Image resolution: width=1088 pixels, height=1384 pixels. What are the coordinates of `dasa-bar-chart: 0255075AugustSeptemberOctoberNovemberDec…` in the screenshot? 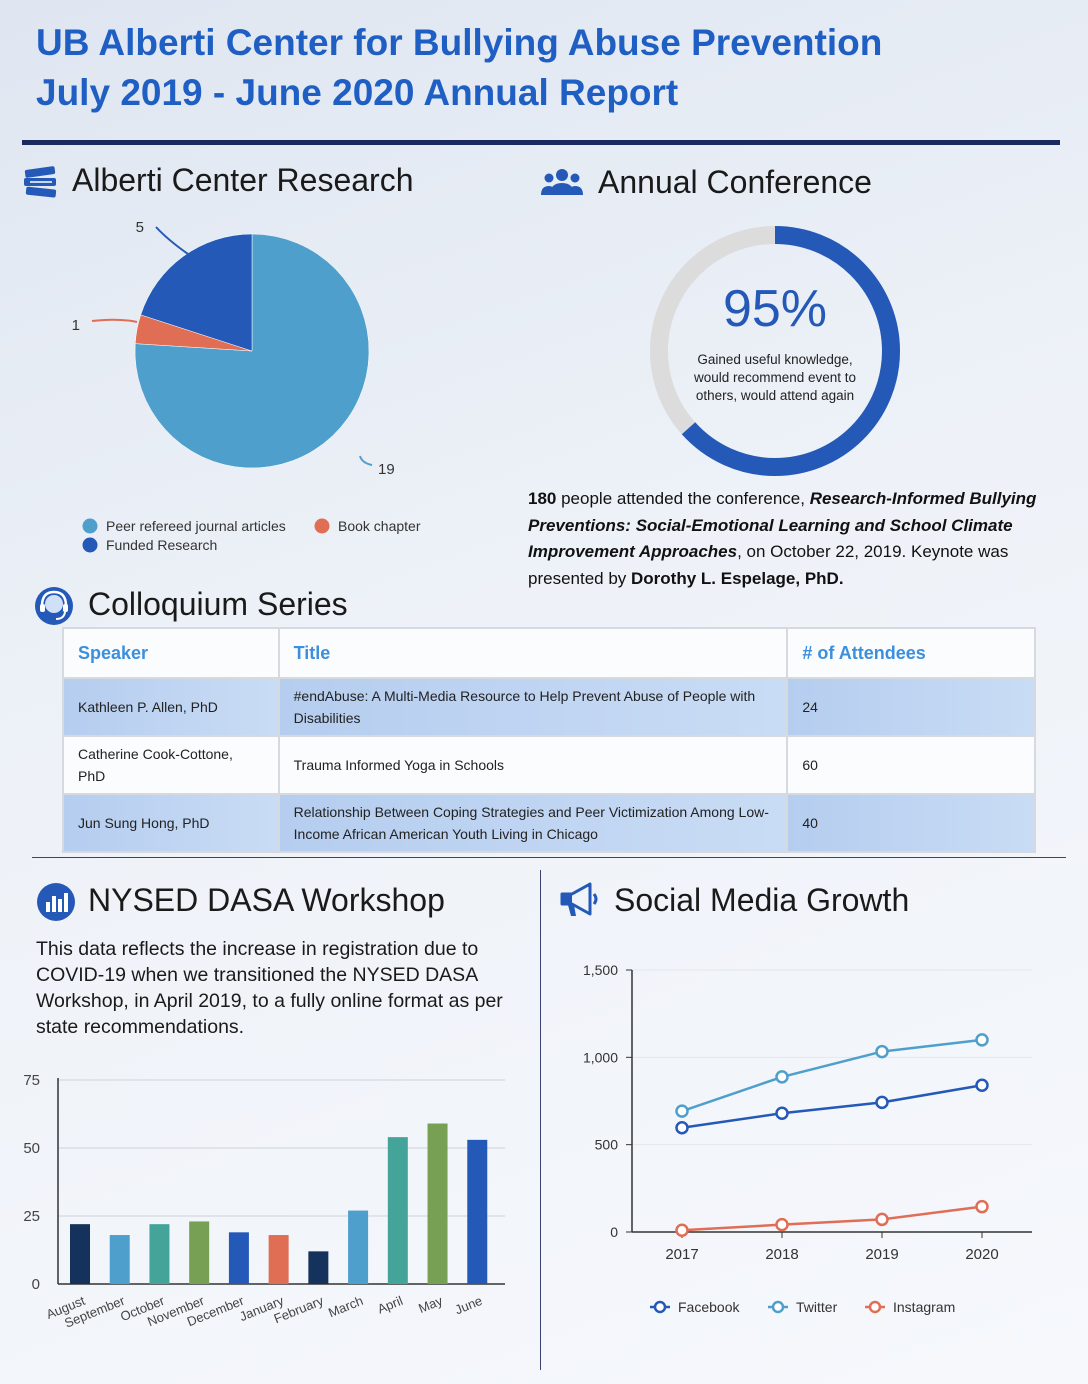 It's located at (264, 1201).